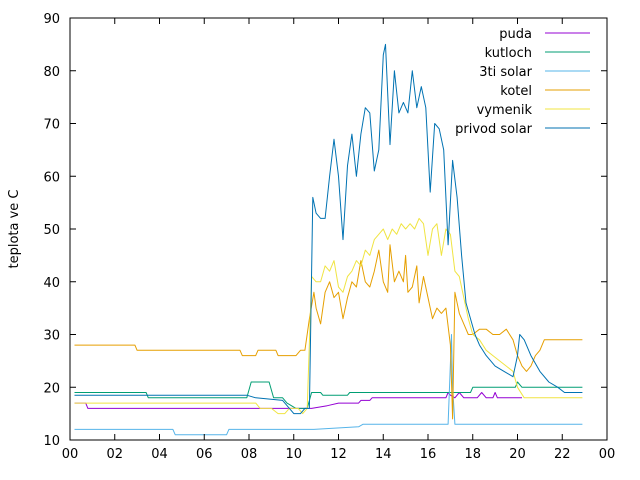 The height and width of the screenshot is (480, 640). I want to click on x-tick-label: 06, so click(204, 454).